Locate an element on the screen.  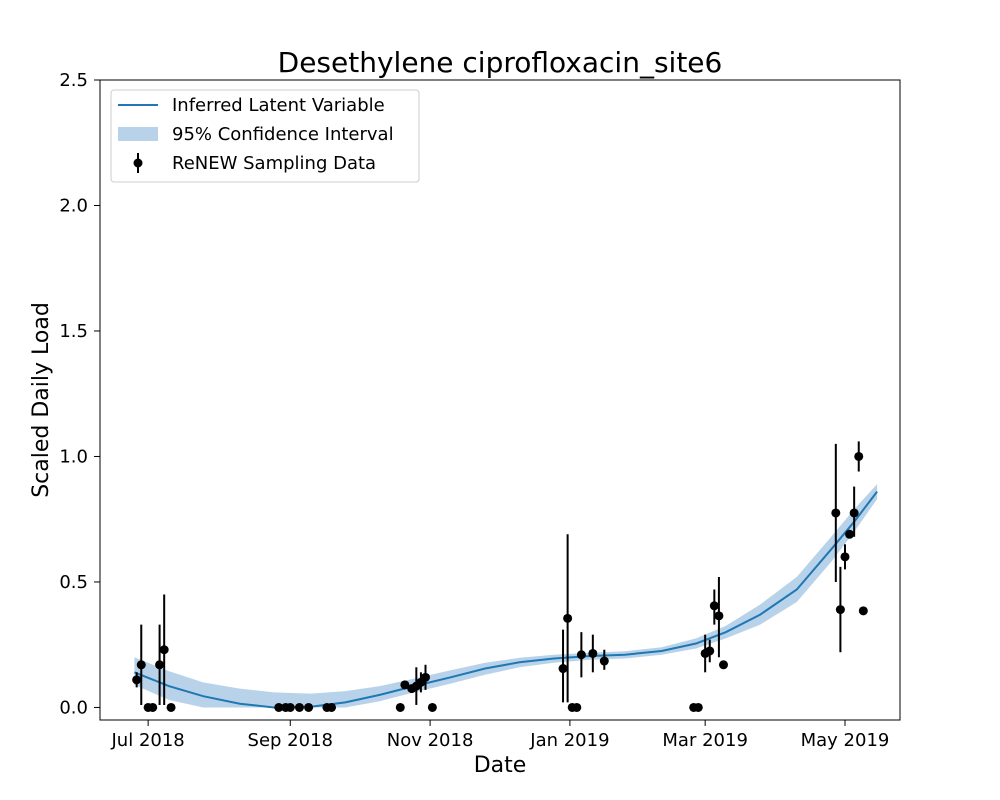
y-tick-label-0: 0.0 is located at coordinates (73, 707).